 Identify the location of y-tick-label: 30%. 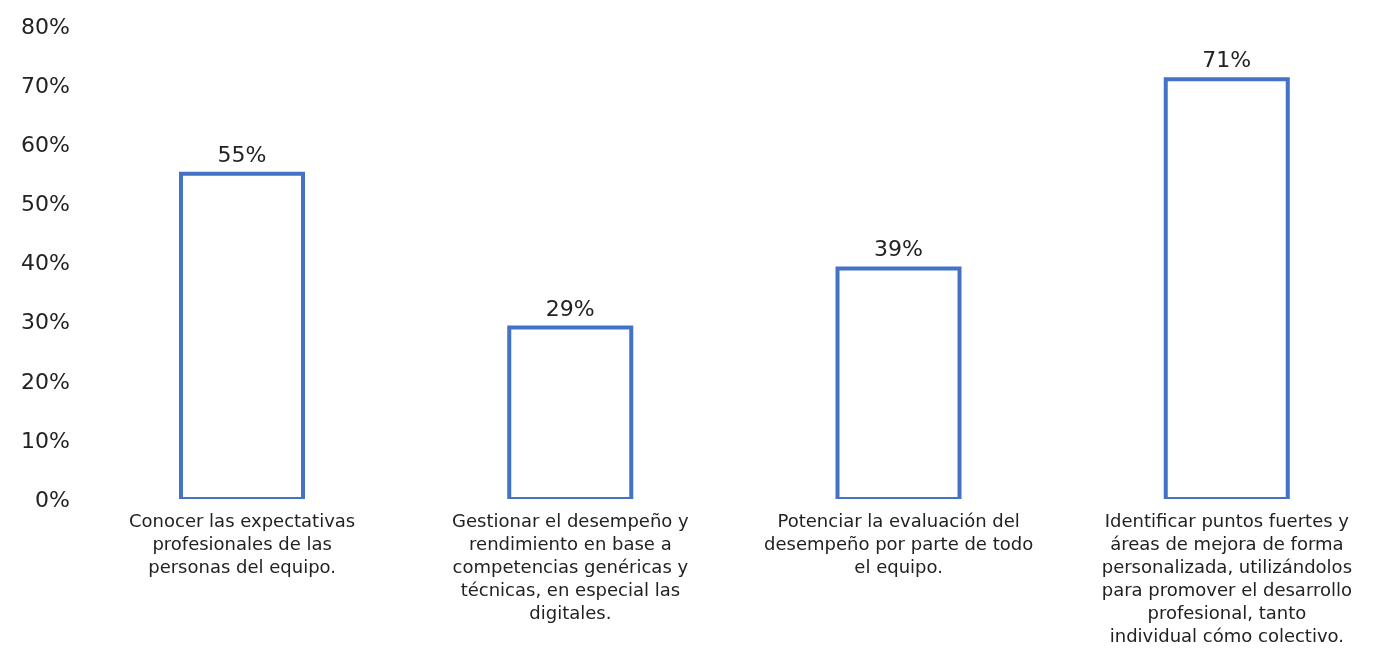
(45, 322).